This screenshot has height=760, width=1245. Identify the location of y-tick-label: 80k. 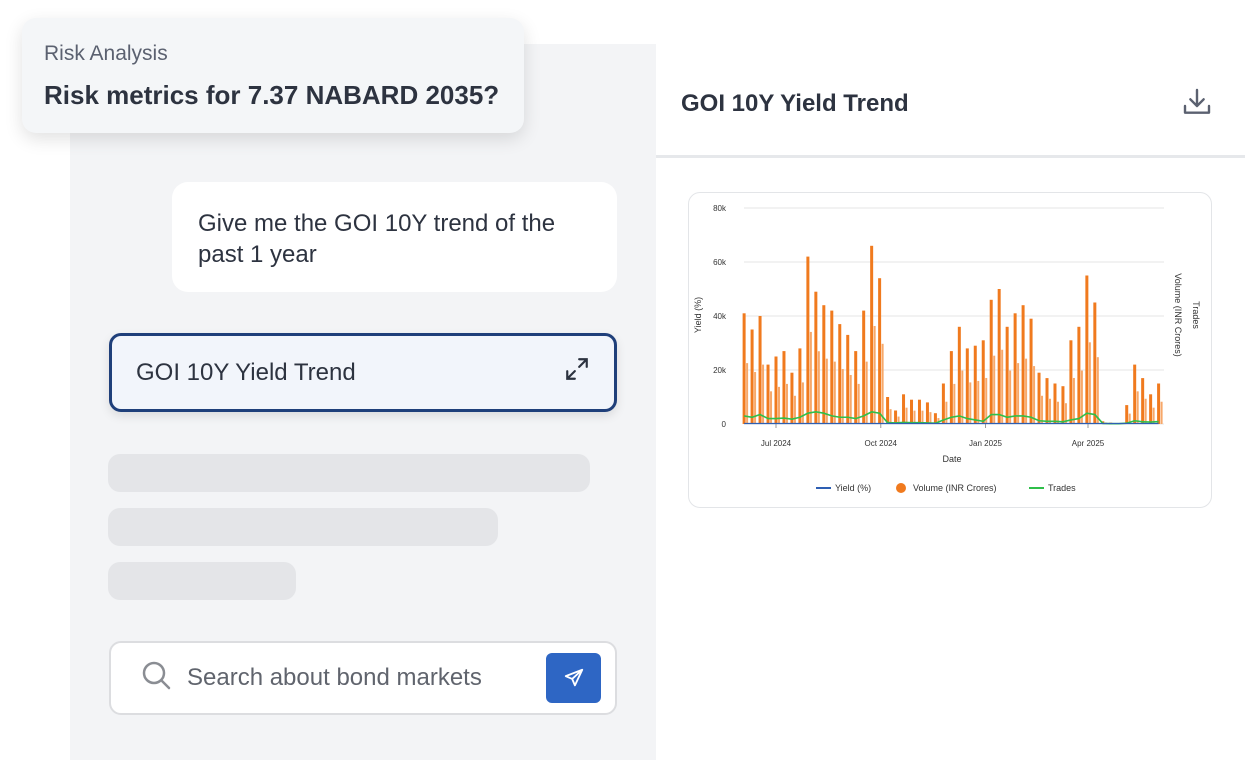
(720, 208).